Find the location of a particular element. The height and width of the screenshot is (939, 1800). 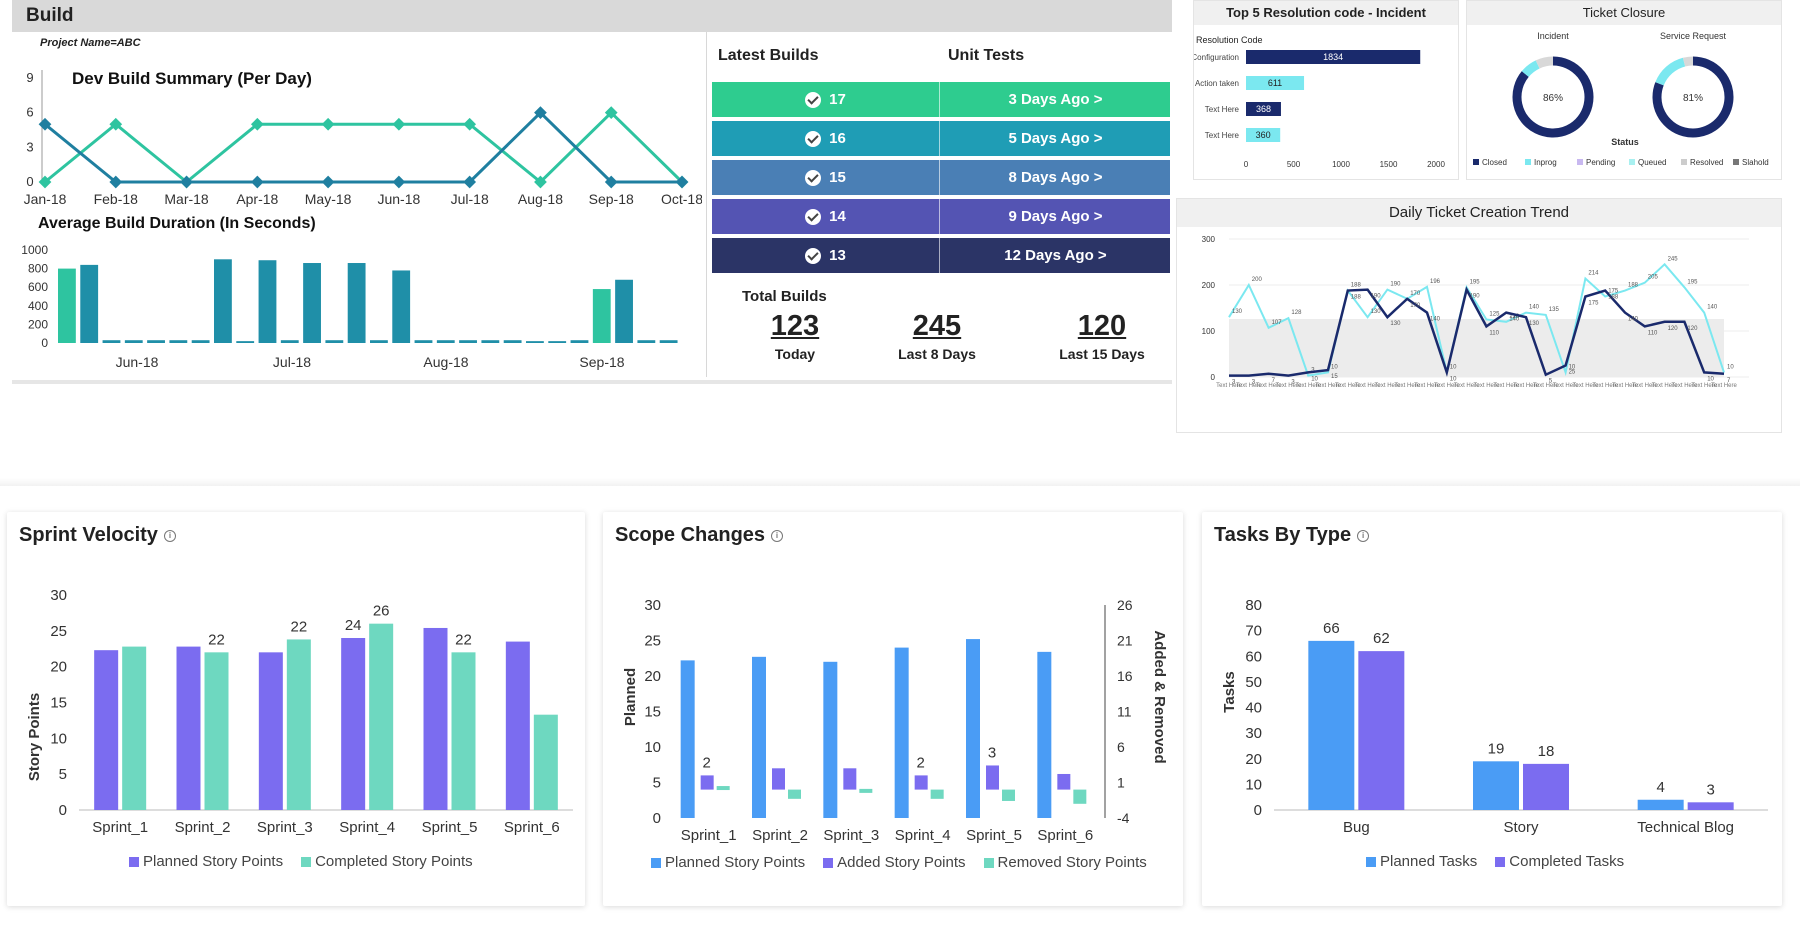

dev-x-tick: Aug-18 is located at coordinates (540, 199).